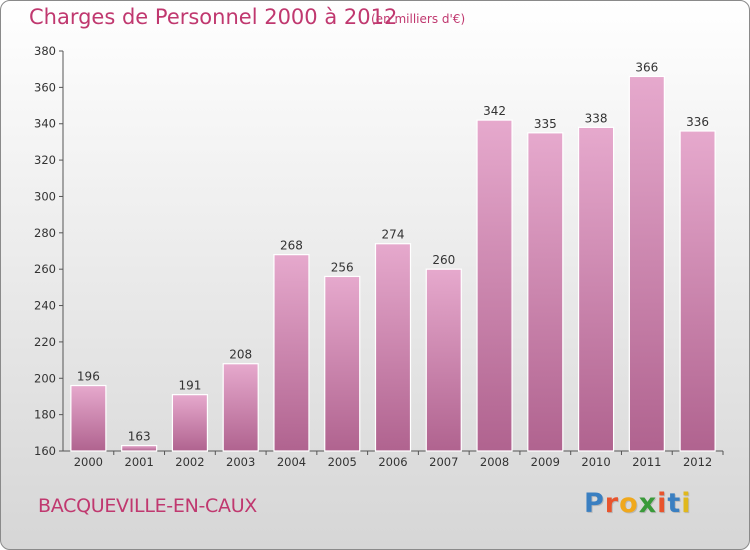 The width and height of the screenshot is (750, 550). What do you see at coordinates (443, 462) in the screenshot?
I see `x-tick-label: 2007` at bounding box center [443, 462].